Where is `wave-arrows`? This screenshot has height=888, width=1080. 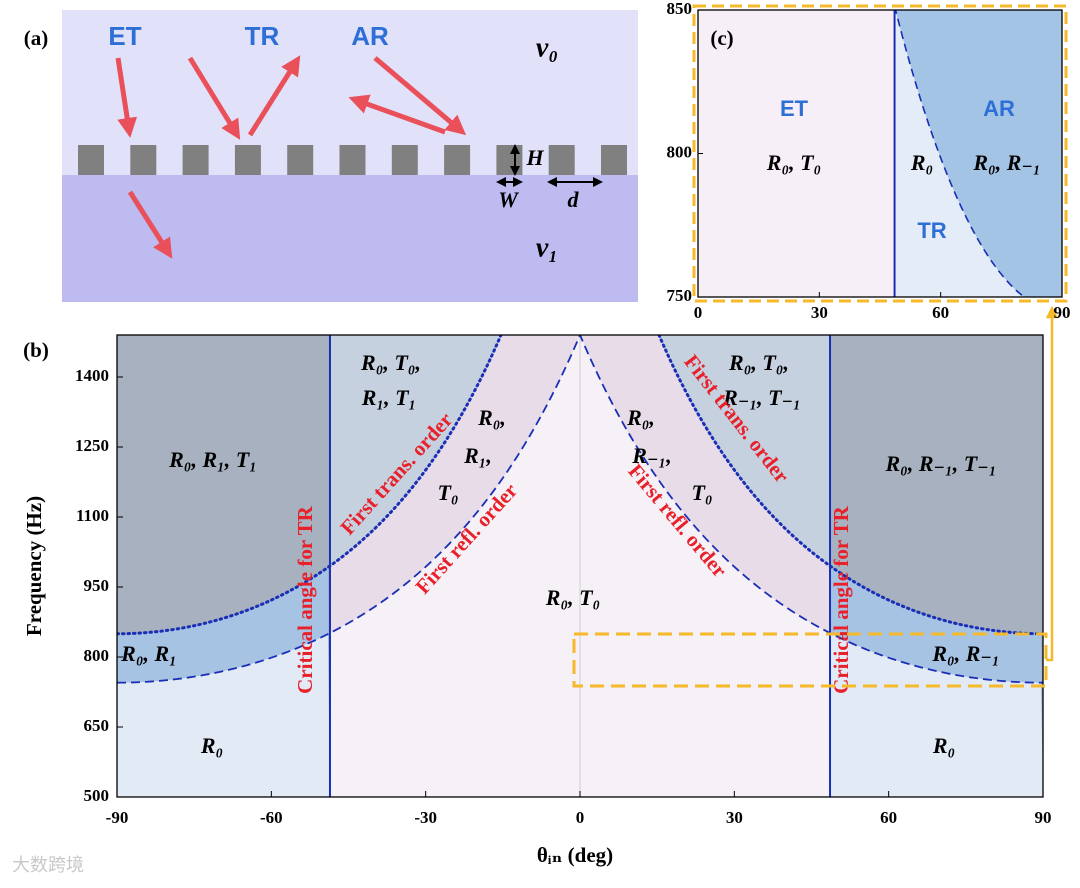 wave-arrows is located at coordinates (291, 157).